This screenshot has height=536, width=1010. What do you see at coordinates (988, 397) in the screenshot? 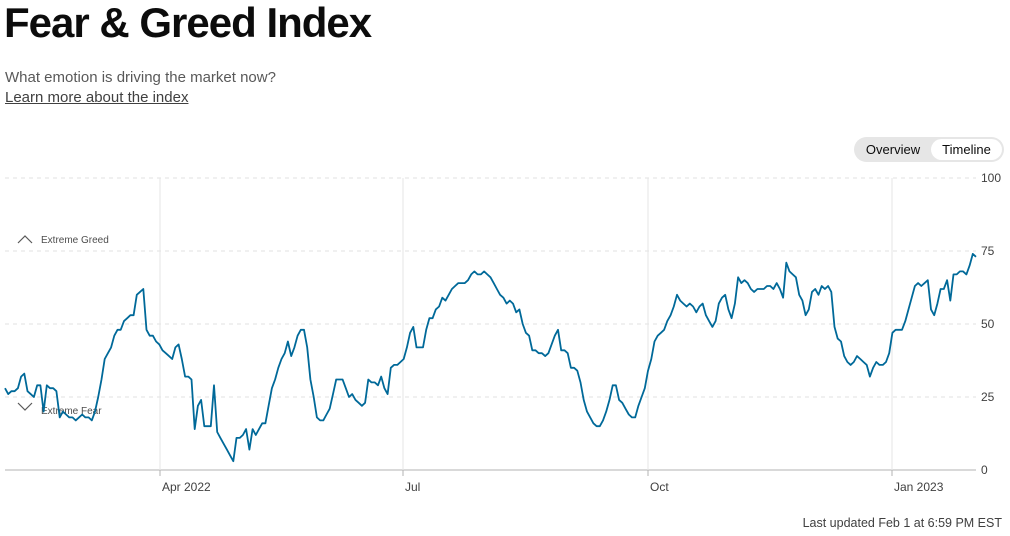
I see `y-tick-label: 25` at bounding box center [988, 397].